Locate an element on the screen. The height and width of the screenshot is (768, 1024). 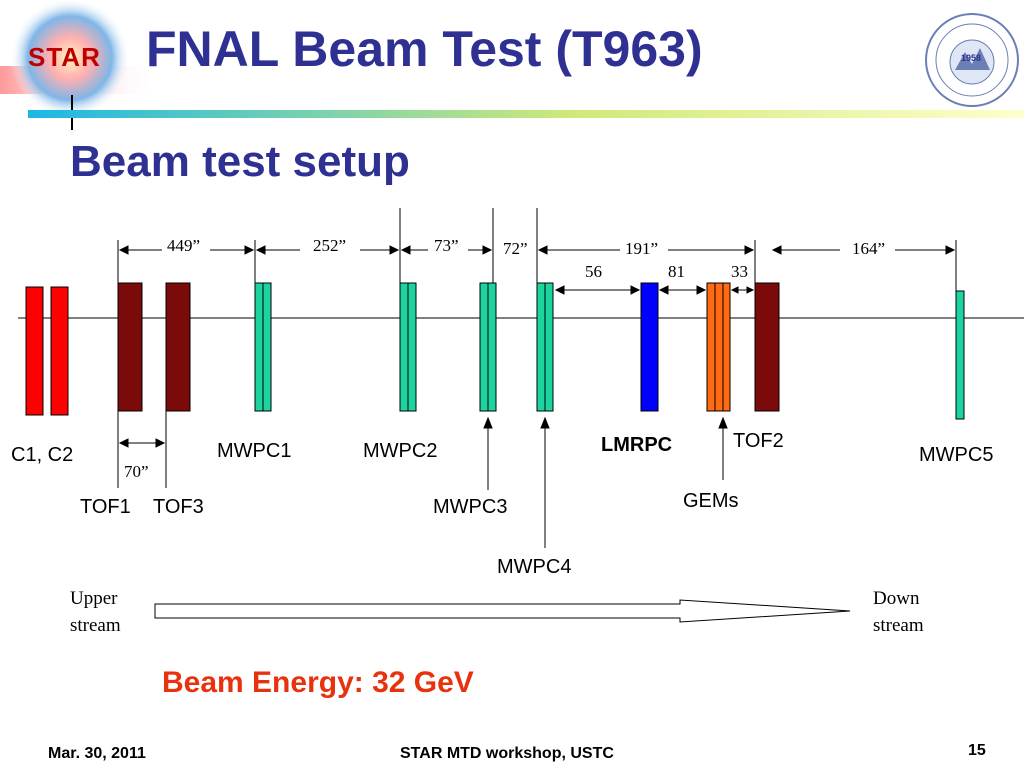
slide-subtitle: Beam test setup is located at coordinates (240, 161).